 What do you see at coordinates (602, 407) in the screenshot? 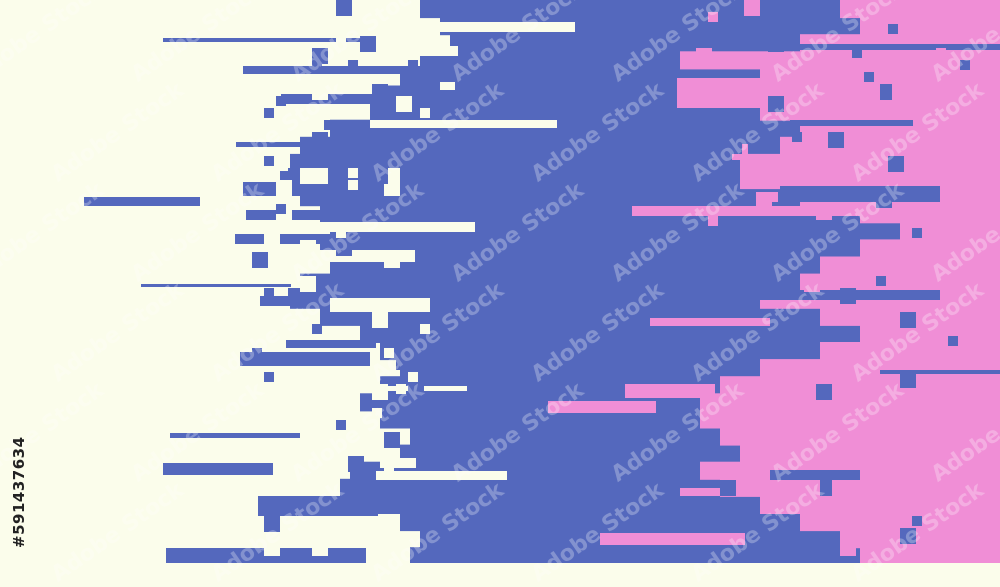
I see `pink-streak` at bounding box center [602, 407].